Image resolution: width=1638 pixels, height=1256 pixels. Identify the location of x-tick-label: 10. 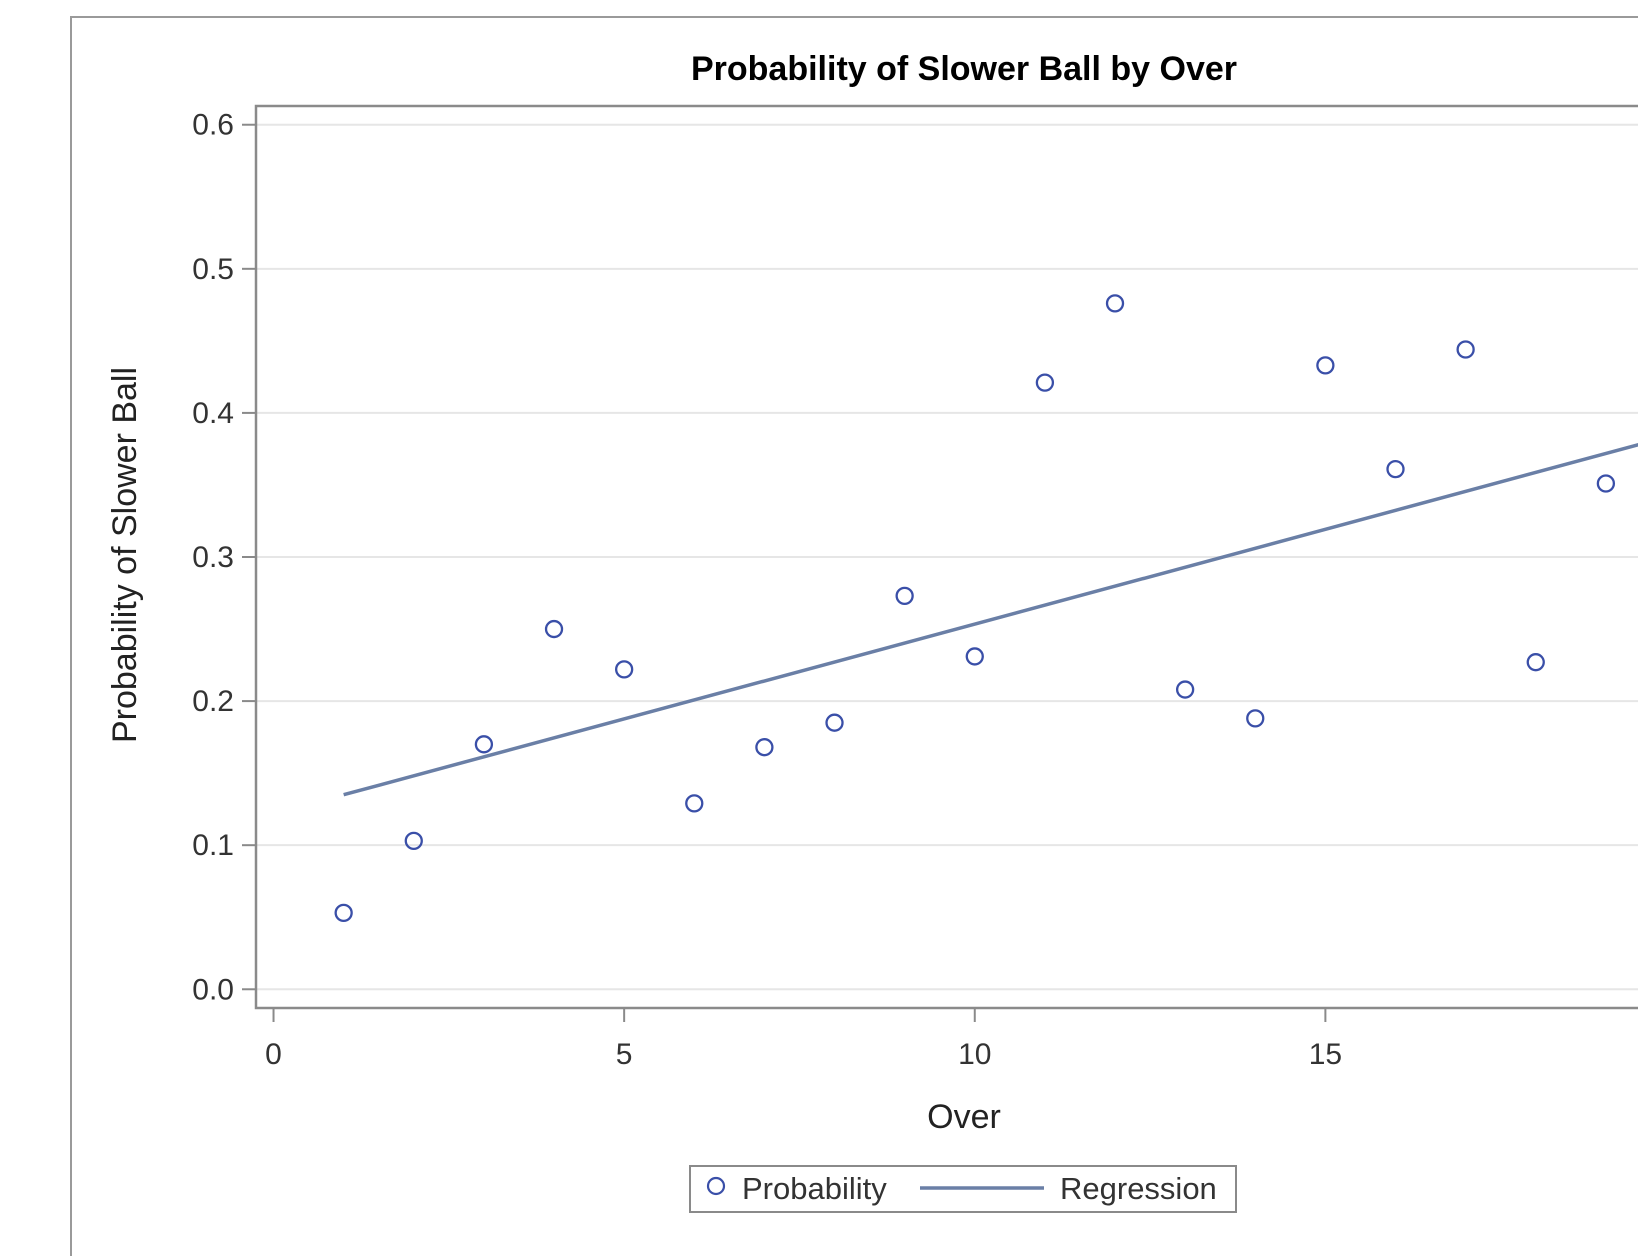
(974, 1054).